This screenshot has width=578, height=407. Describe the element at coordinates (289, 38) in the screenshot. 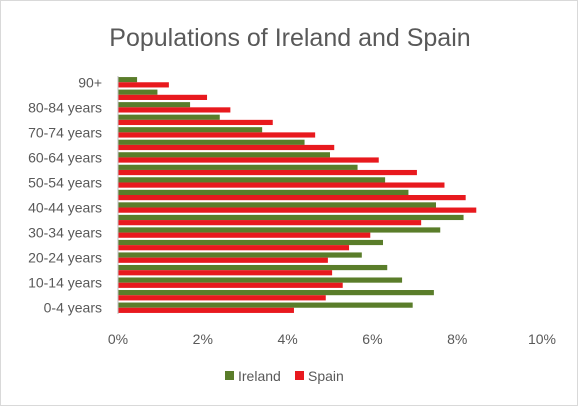

I see `chart-title: Populations of Ireland and Spain` at that location.